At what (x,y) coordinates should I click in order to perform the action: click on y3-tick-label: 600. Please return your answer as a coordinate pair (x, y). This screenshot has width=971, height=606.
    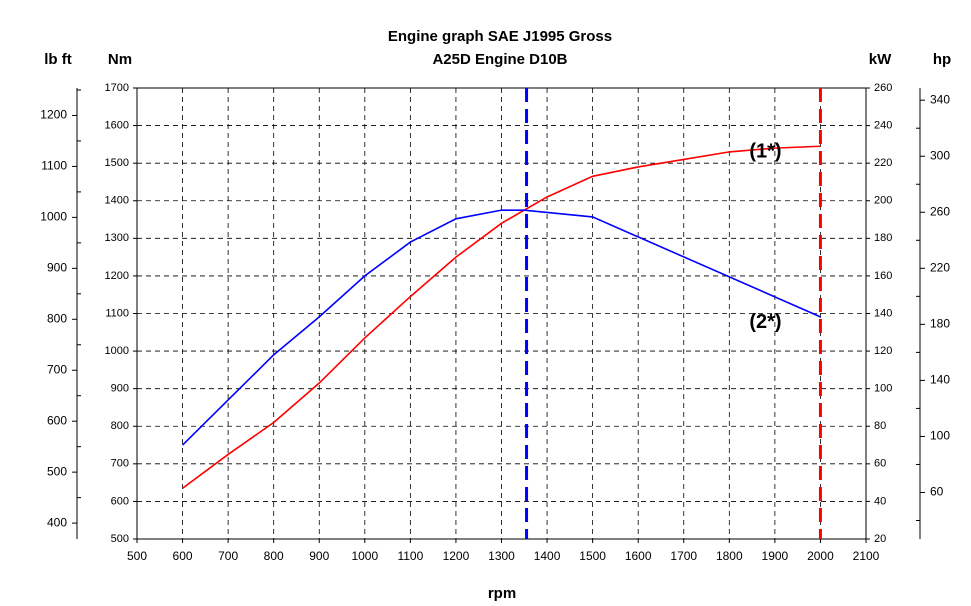
    Looking at the image, I should click on (57, 420).